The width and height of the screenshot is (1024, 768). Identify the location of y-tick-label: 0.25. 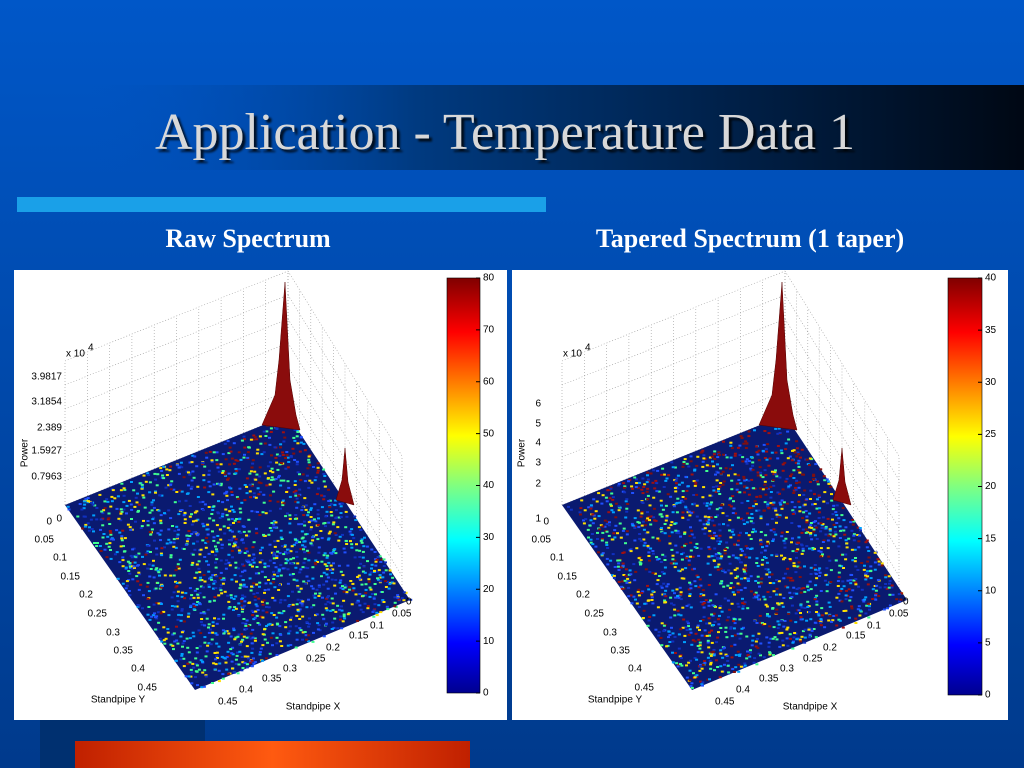
(595, 614).